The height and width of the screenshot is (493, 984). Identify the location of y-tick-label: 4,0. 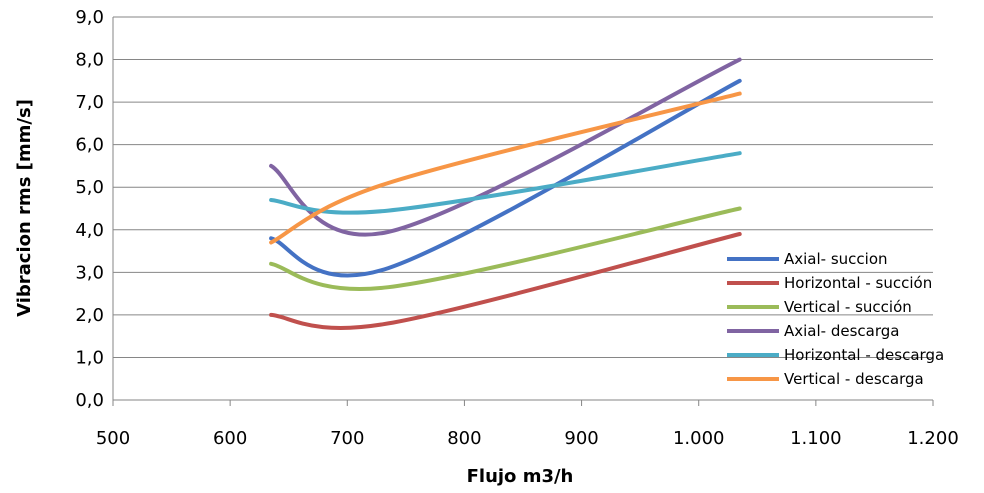
(89, 230).